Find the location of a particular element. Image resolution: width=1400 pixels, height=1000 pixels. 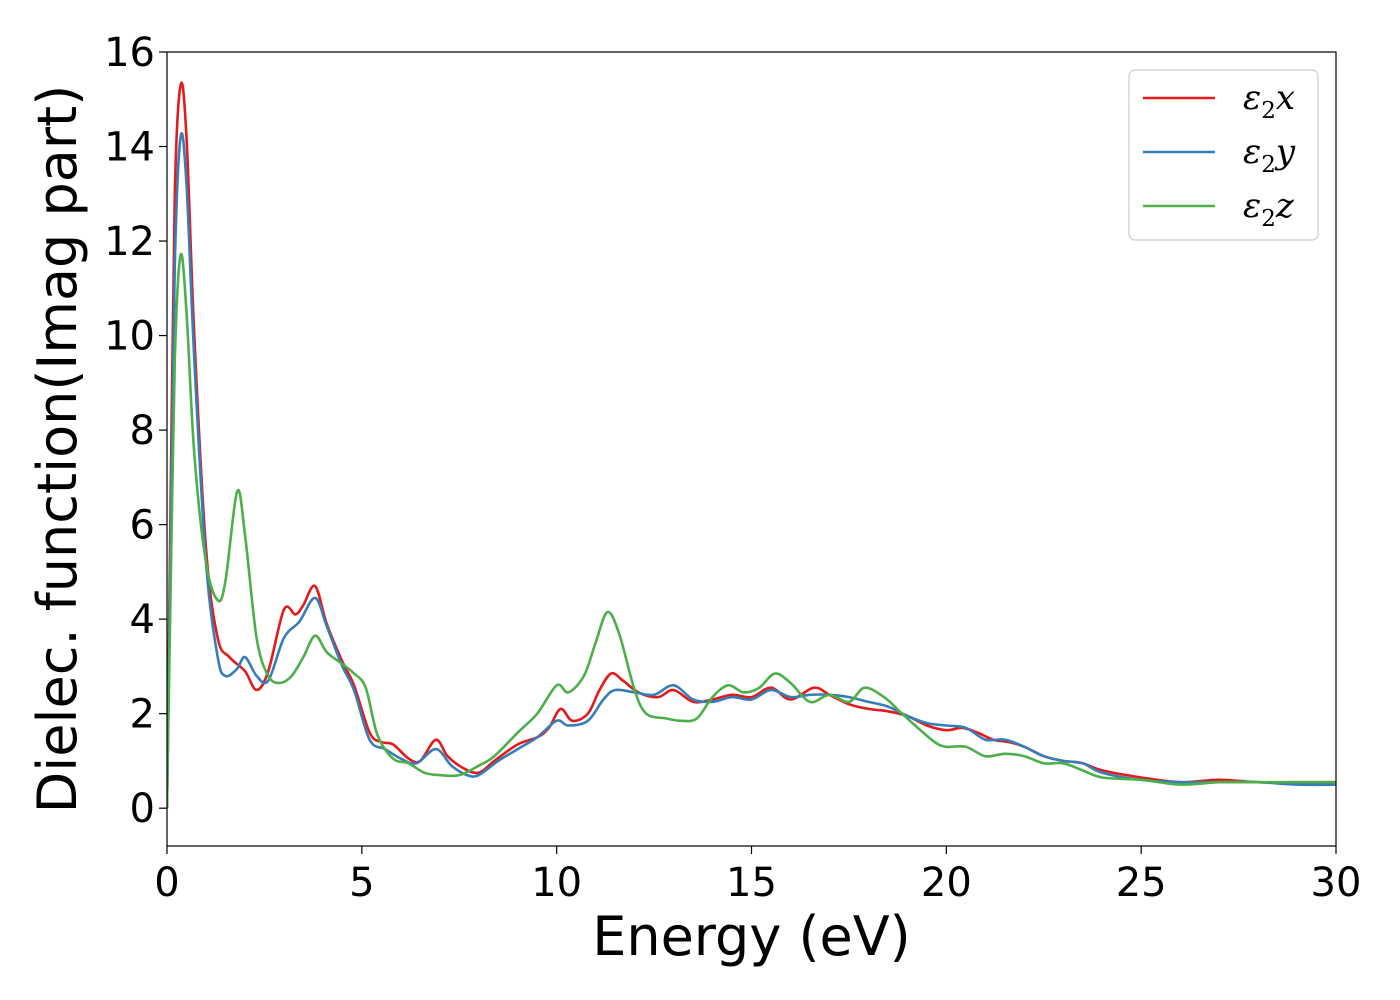

legend-item-y: ε2y is located at coordinates (1219, 155).